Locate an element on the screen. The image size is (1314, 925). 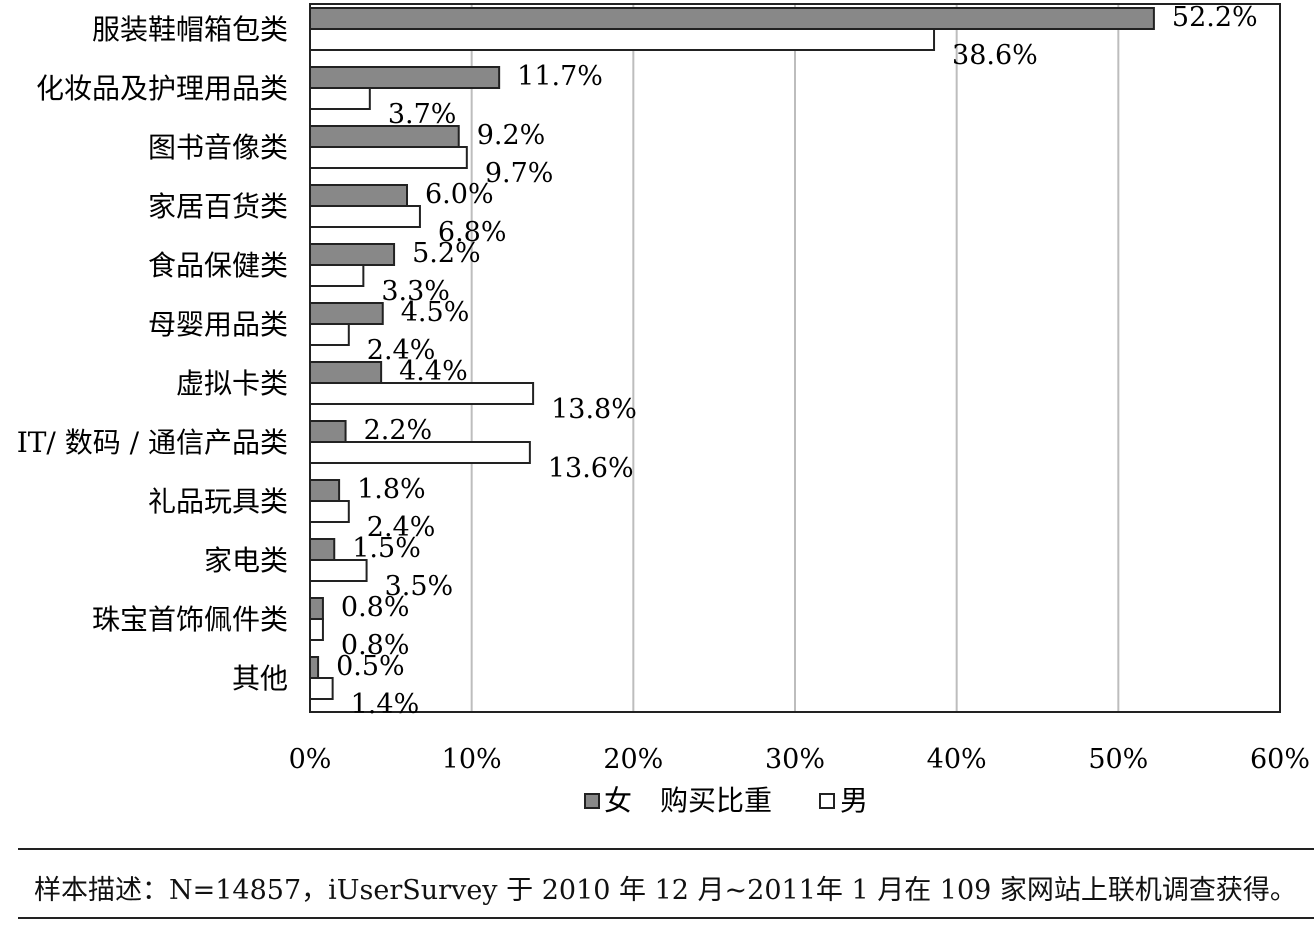
legend: 女购买比重 男 is located at coordinates (726, 800).